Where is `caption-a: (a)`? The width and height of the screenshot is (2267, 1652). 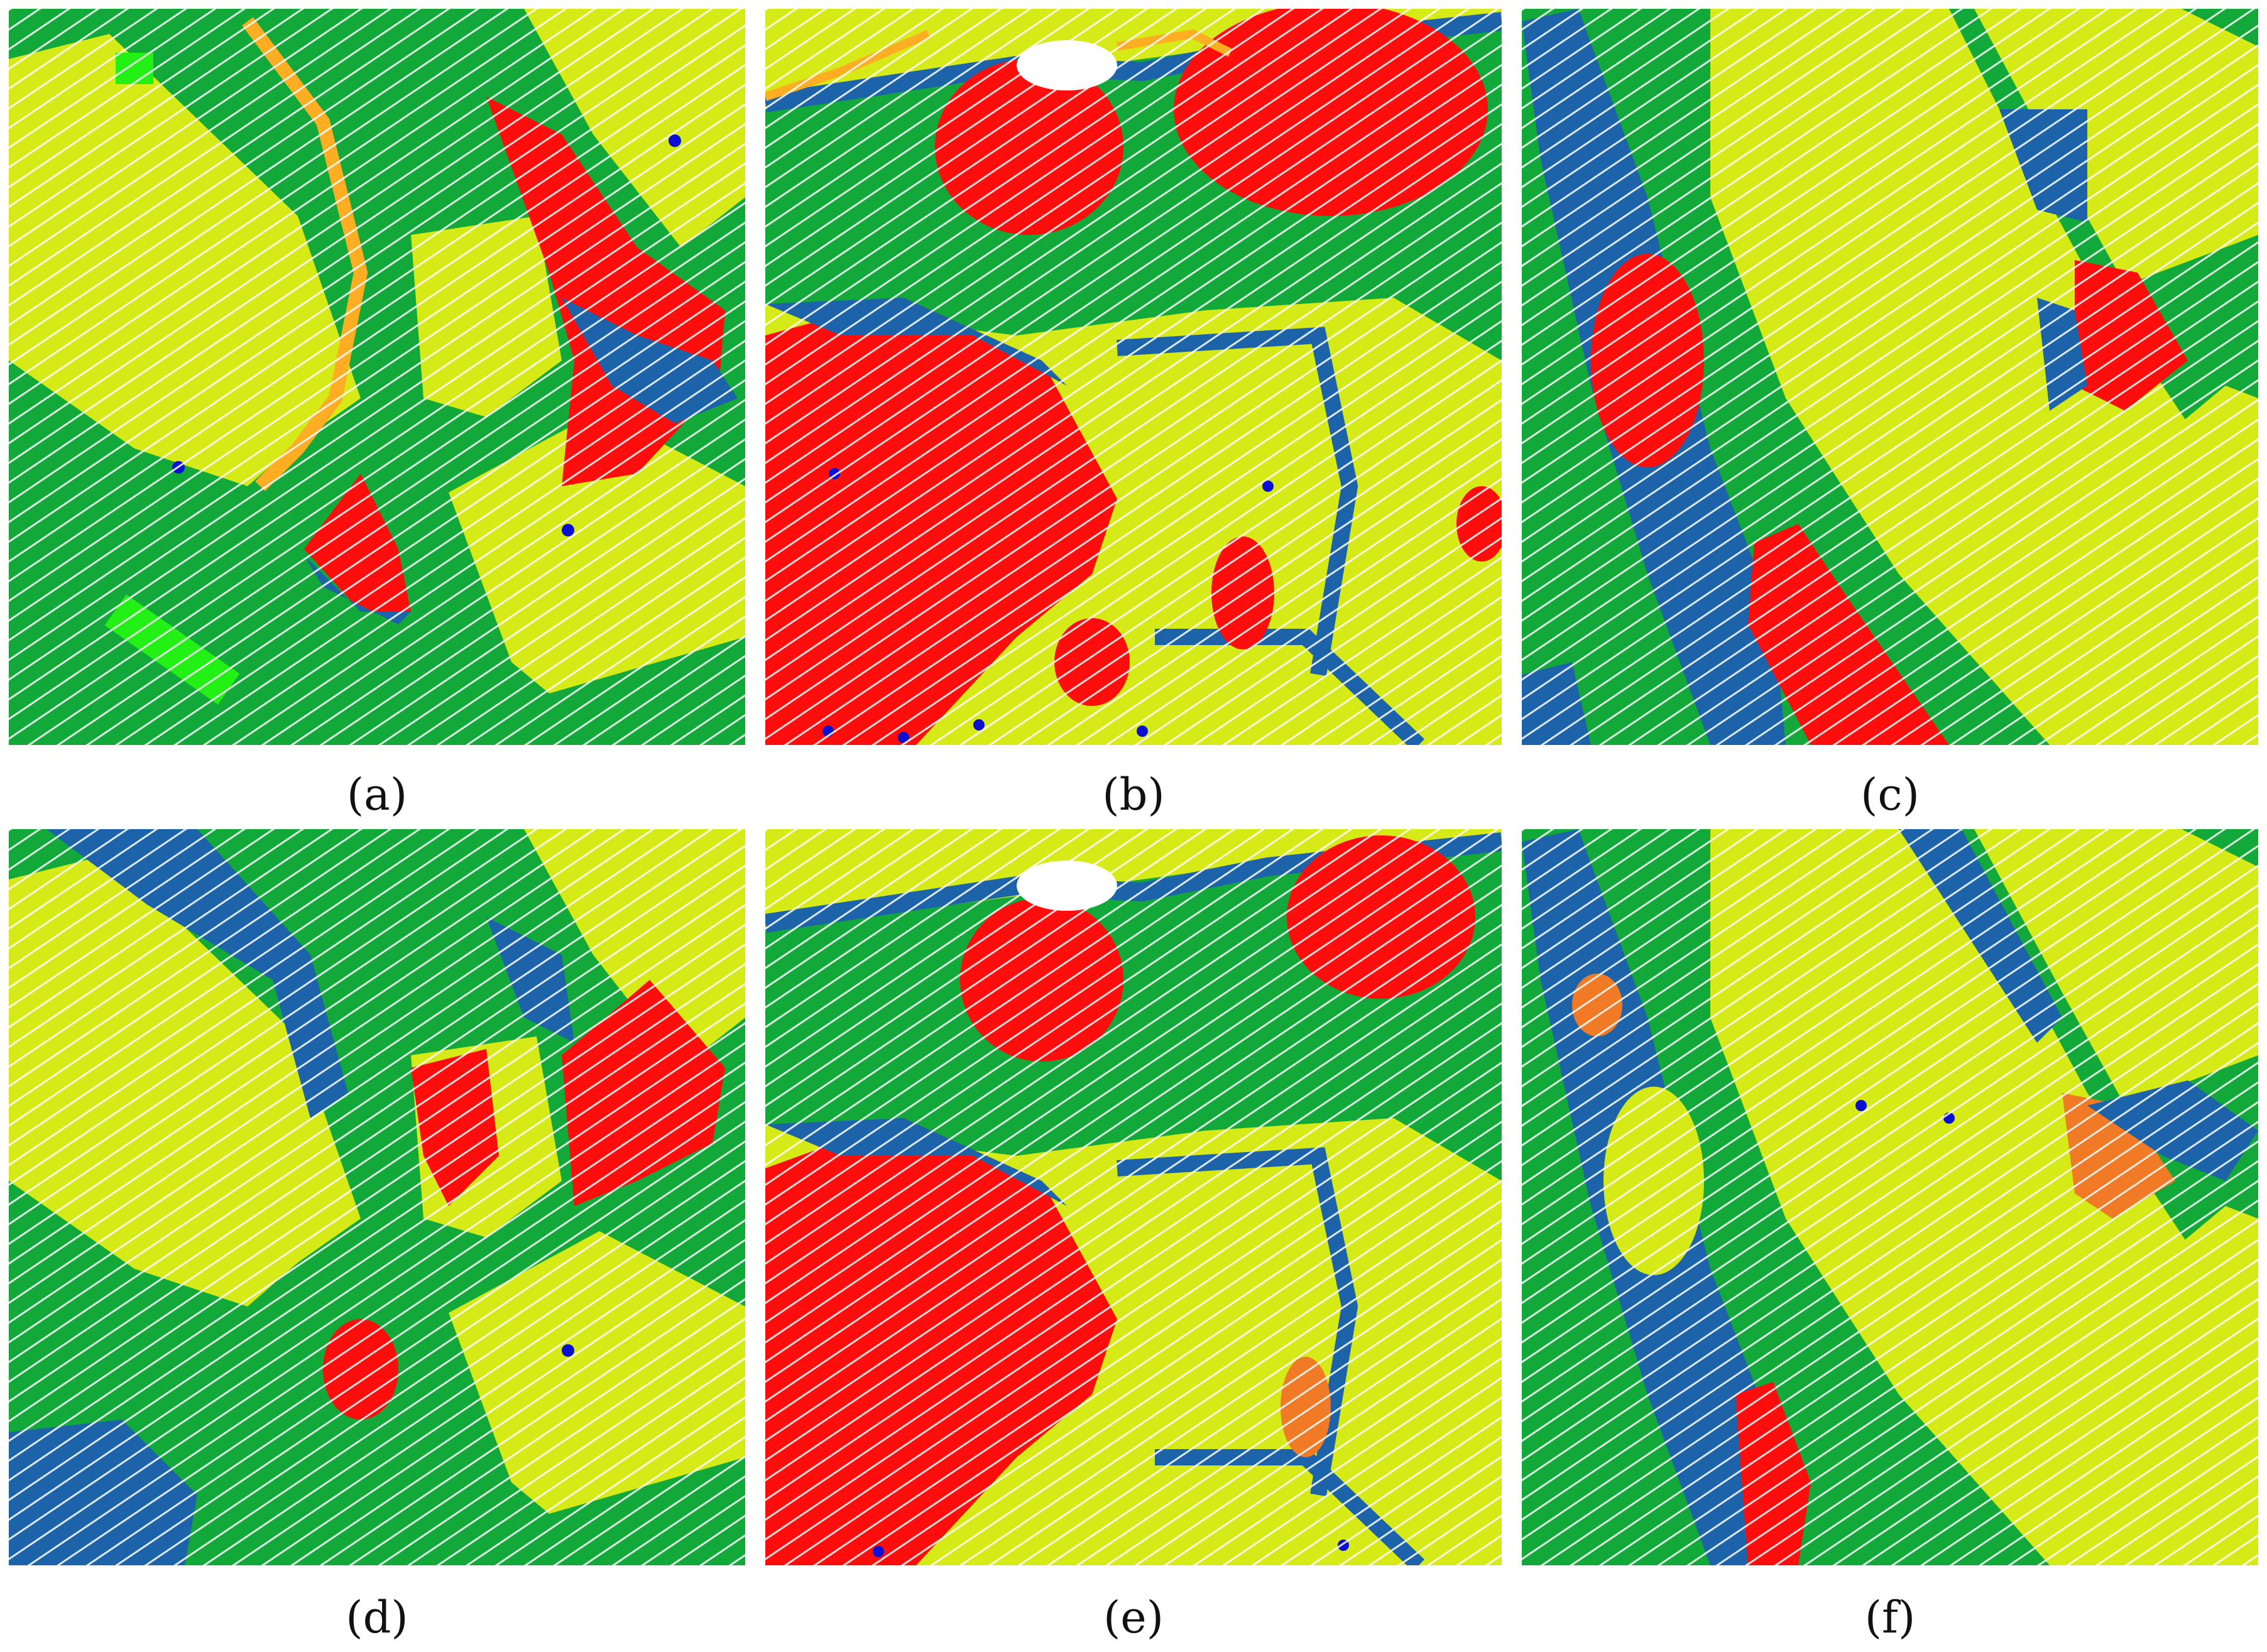
caption-a: (a) is located at coordinates (377, 794).